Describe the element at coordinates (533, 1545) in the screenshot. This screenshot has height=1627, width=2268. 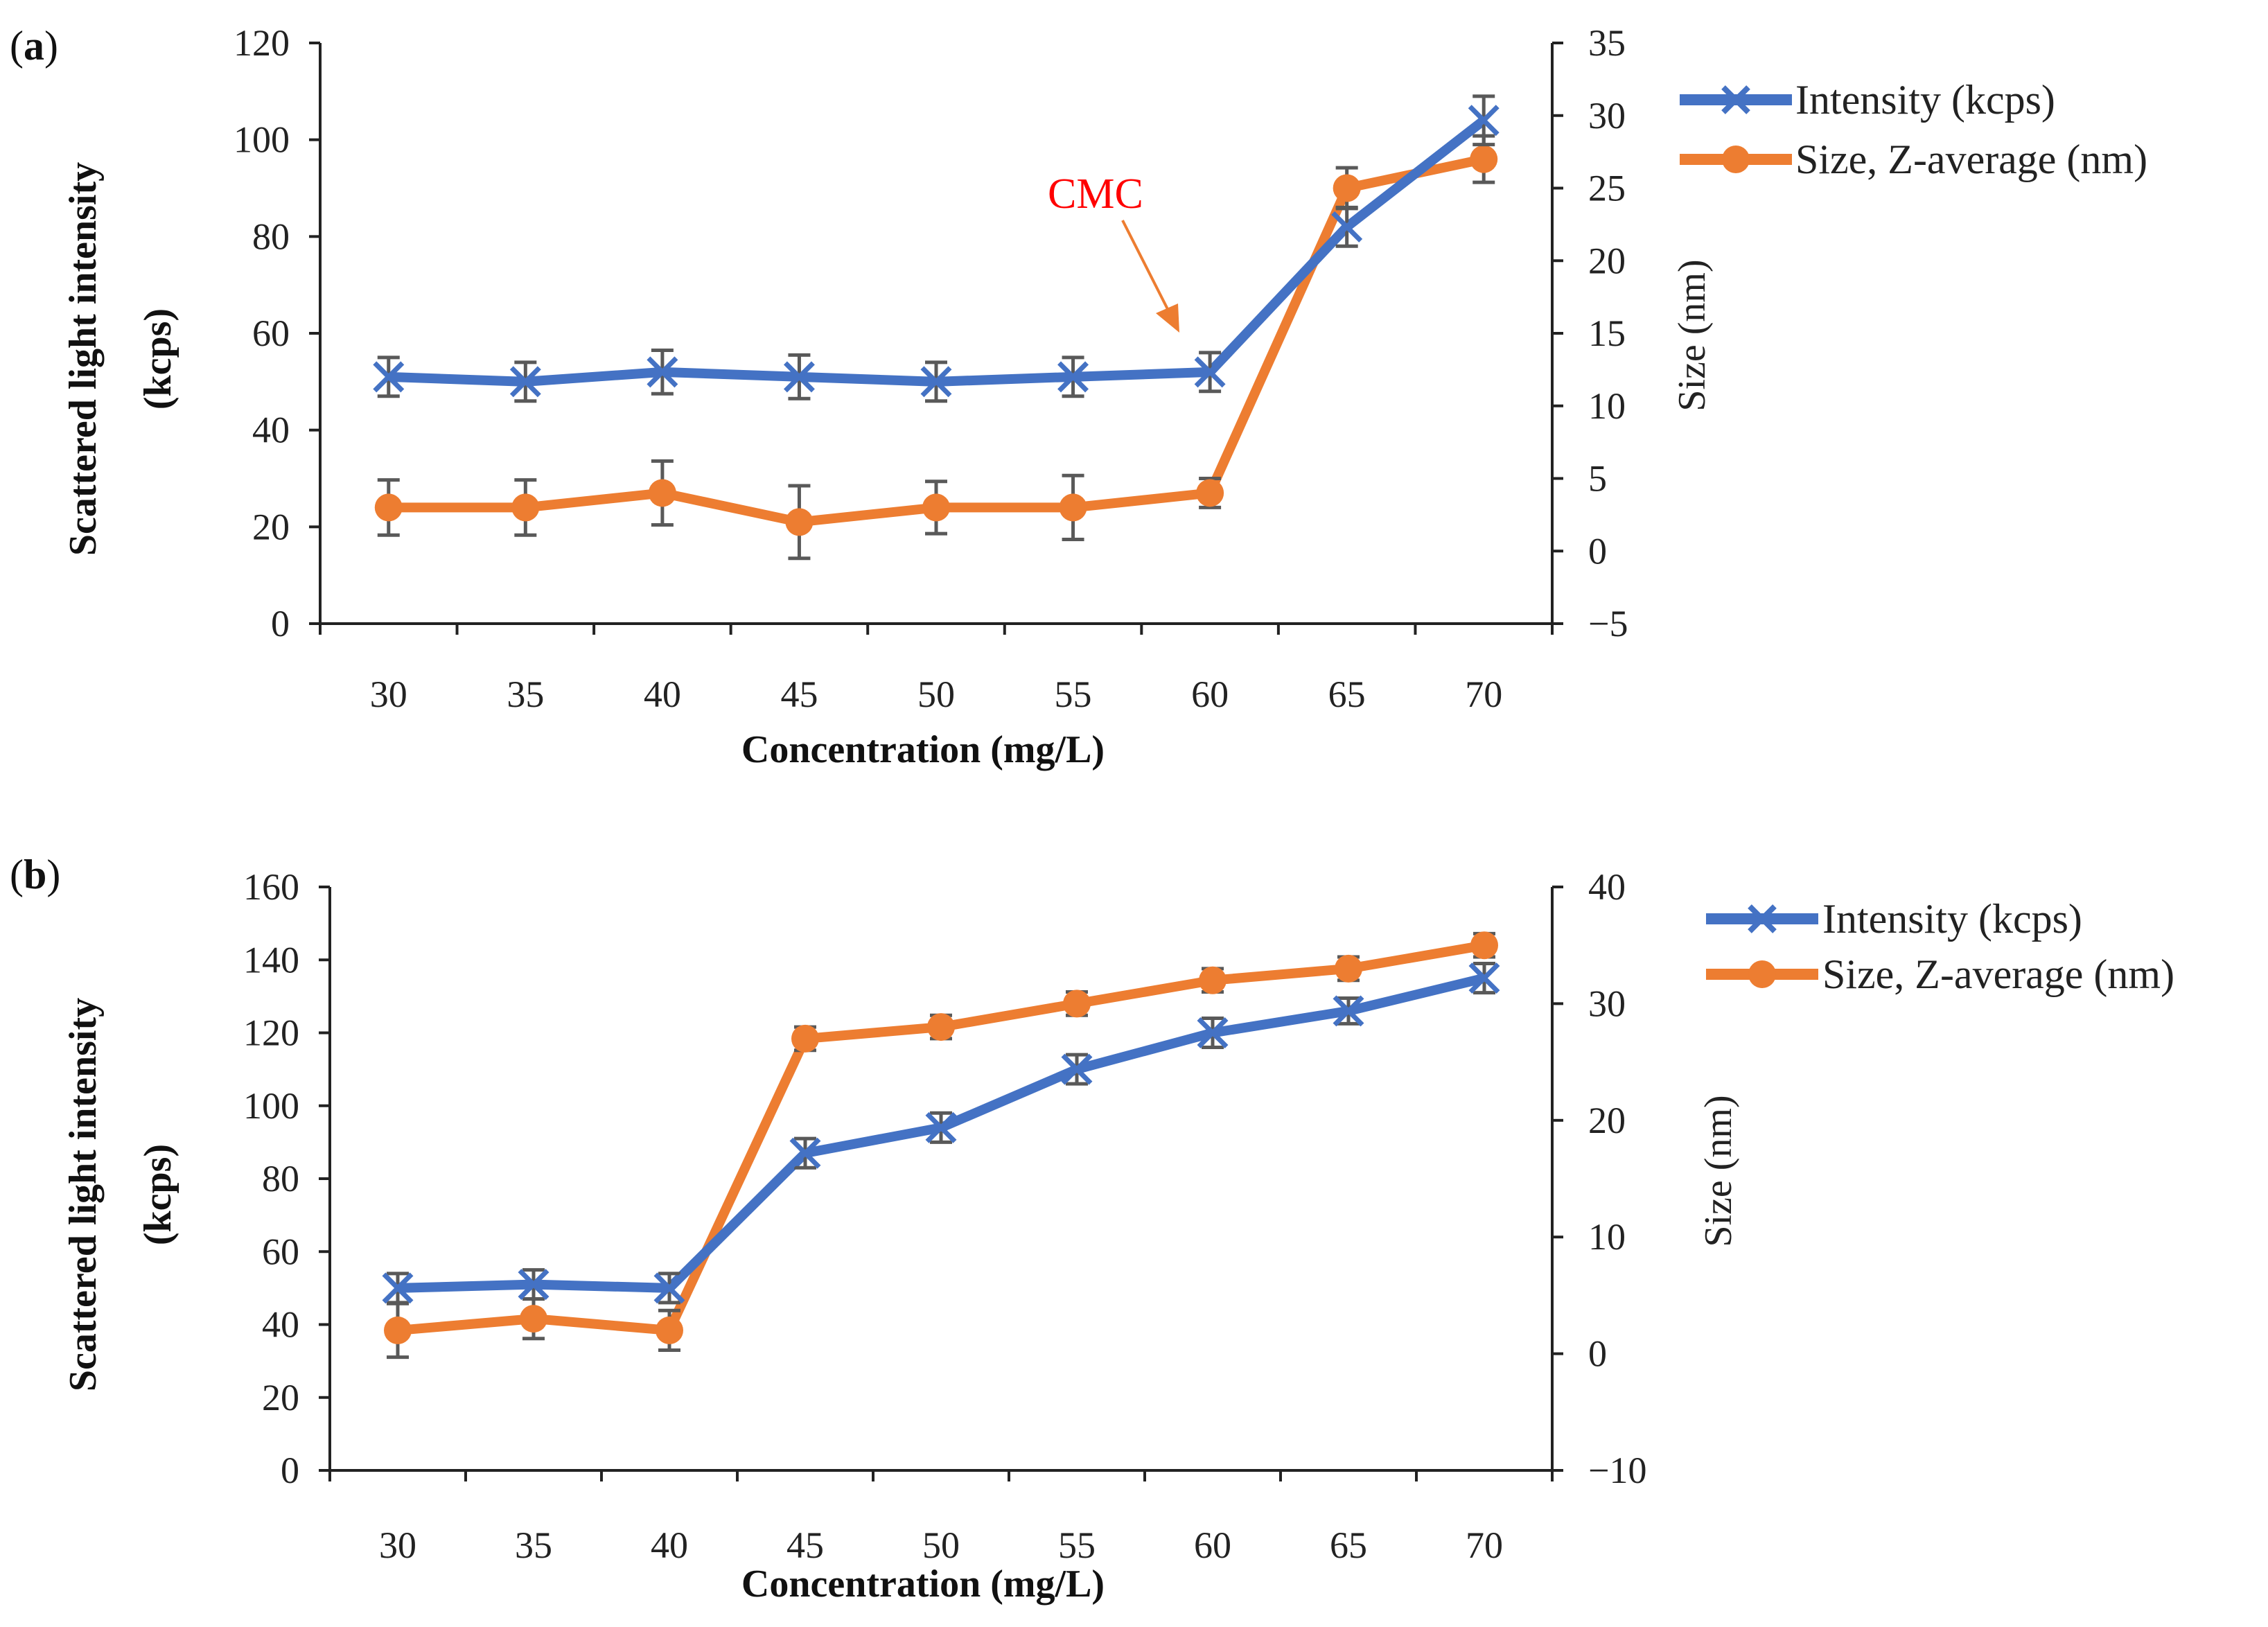
I see `panel-b-xtick-label: 35` at that location.